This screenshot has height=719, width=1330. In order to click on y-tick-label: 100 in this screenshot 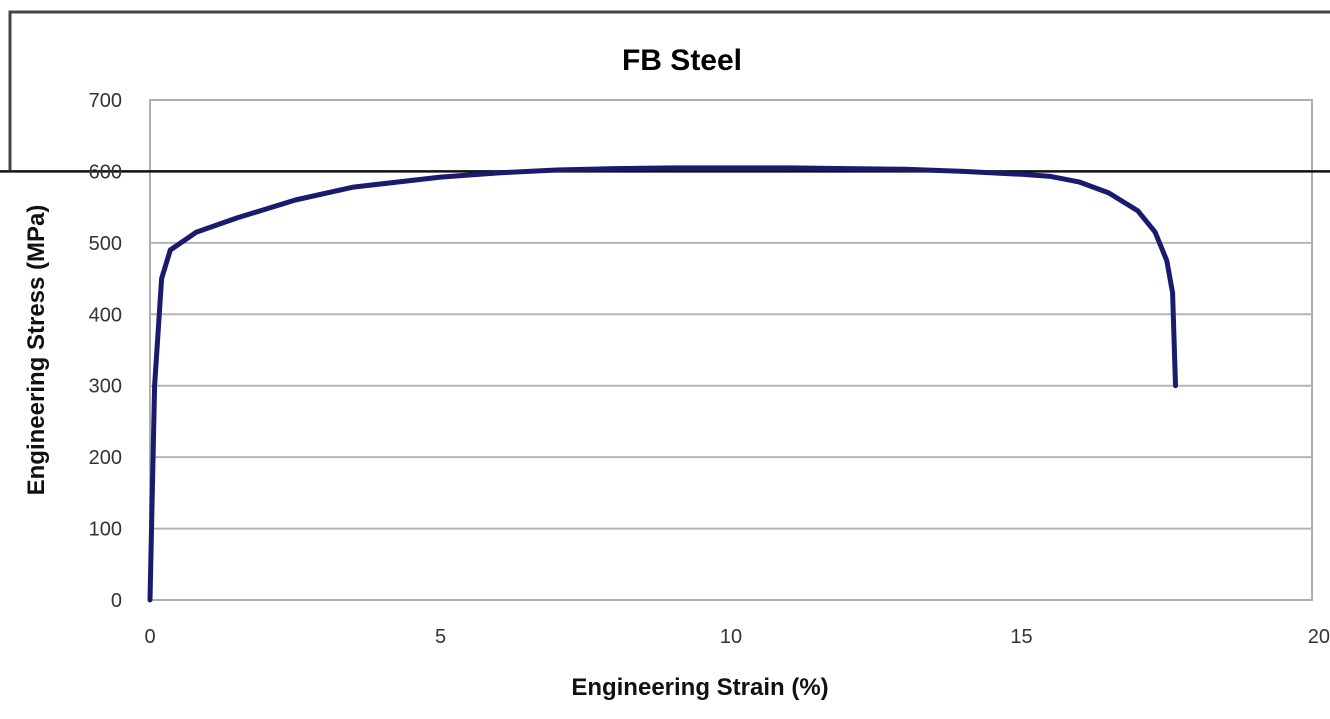, I will do `click(105, 530)`.